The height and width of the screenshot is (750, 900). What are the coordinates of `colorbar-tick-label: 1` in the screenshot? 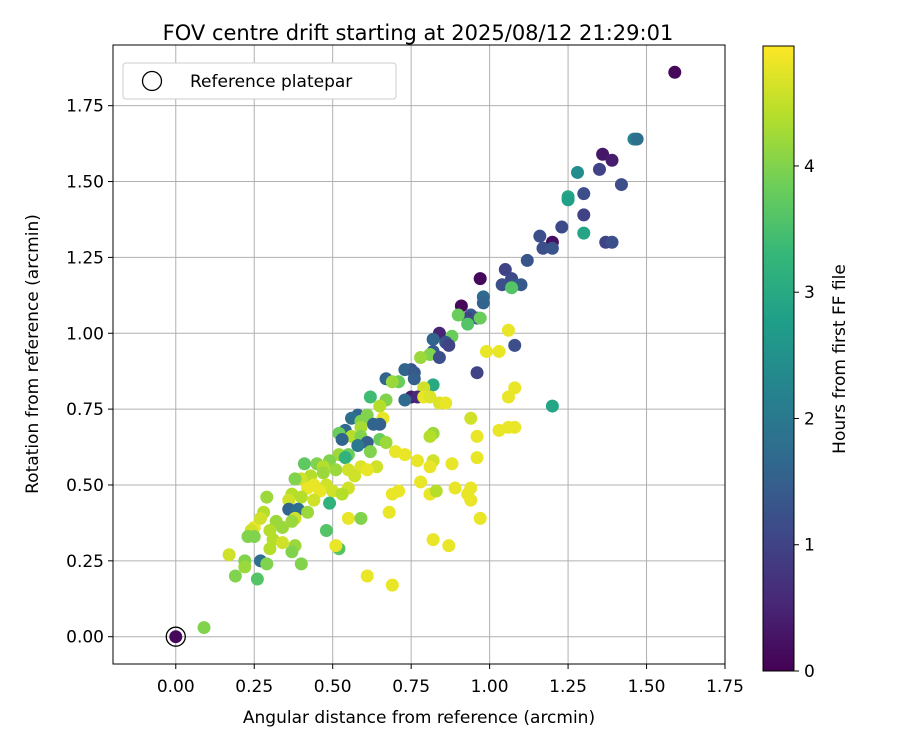 It's located at (809, 546).